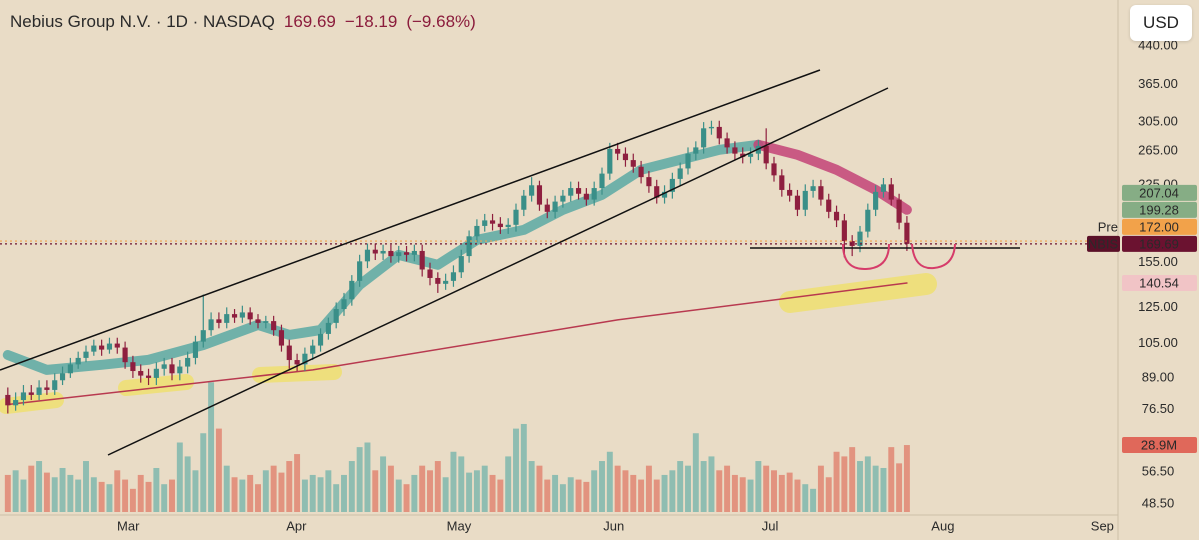 The width and height of the screenshot is (1199, 540). What do you see at coordinates (1161, 23) in the screenshot?
I see `currency-button: USD` at bounding box center [1161, 23].